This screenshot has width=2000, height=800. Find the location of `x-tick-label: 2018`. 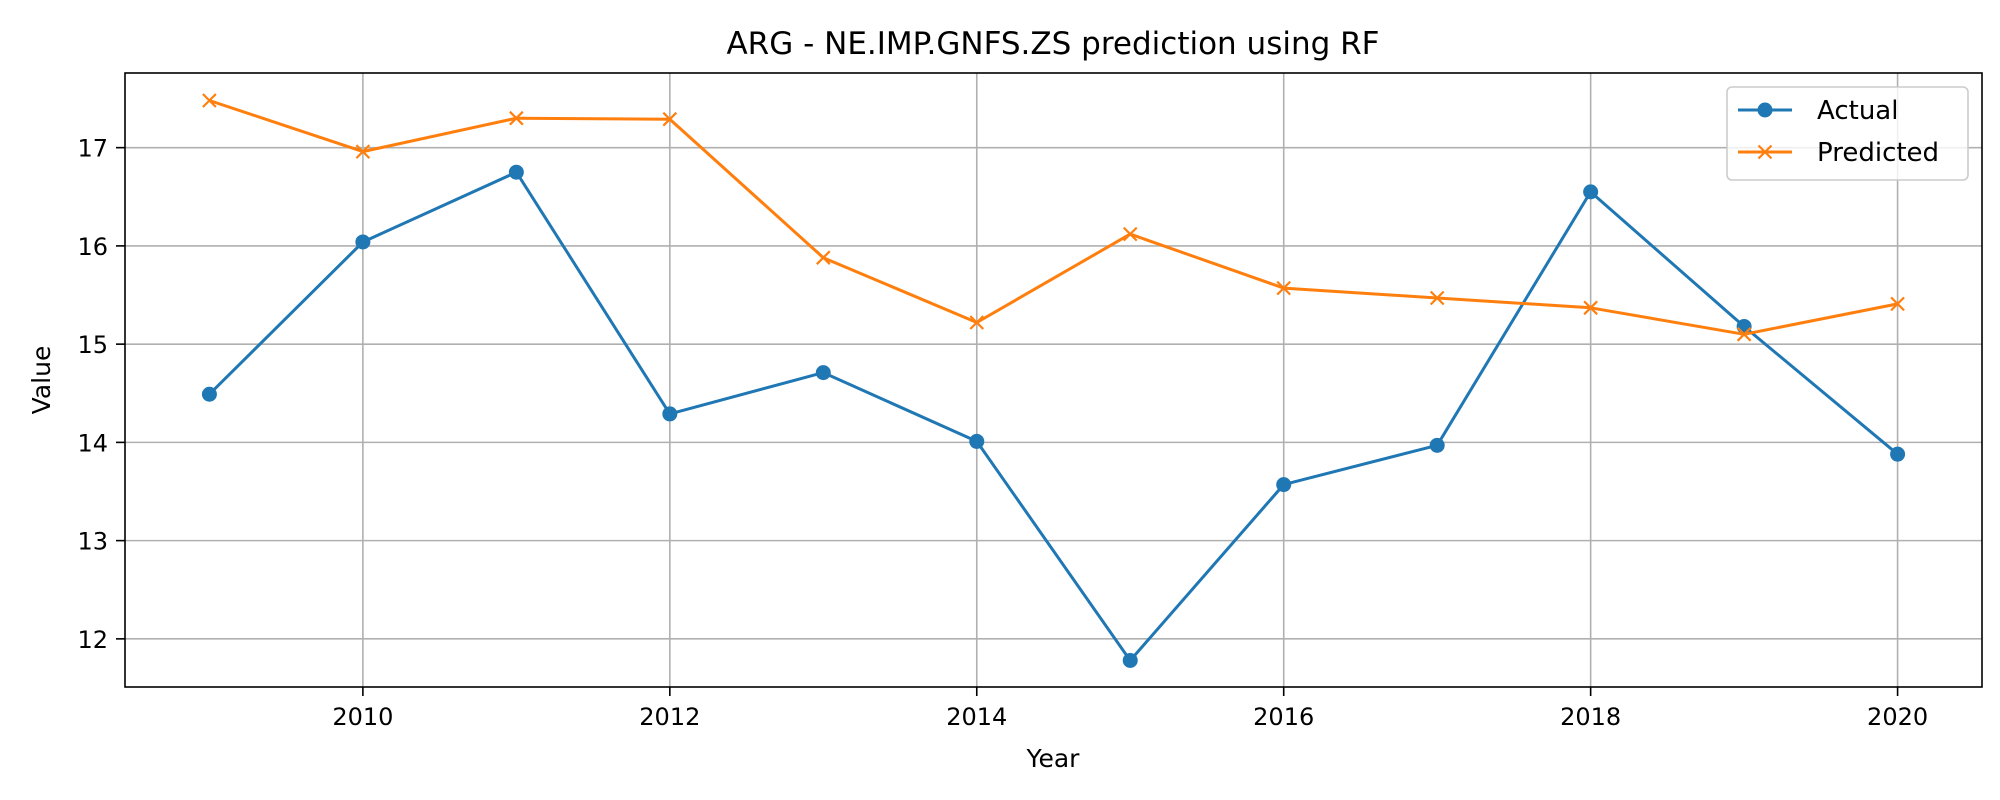

x-tick-label: 2018 is located at coordinates (1590, 717).